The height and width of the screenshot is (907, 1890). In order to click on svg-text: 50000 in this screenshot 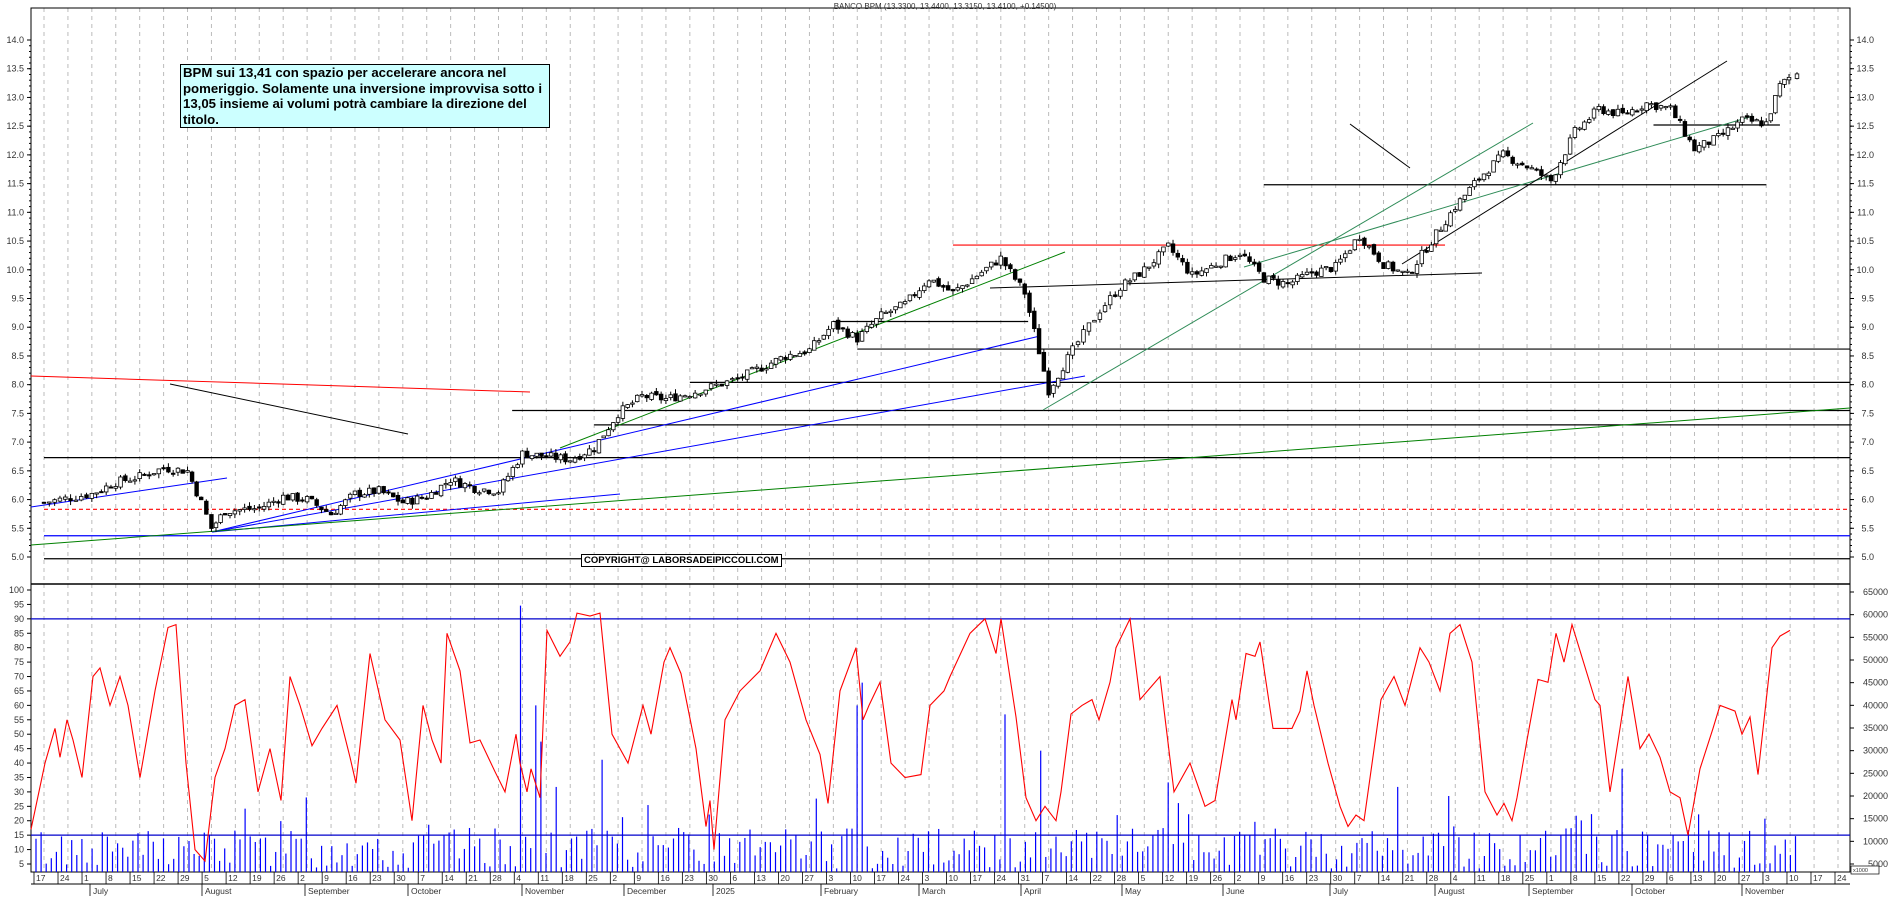, I will do `click(1875, 660)`.